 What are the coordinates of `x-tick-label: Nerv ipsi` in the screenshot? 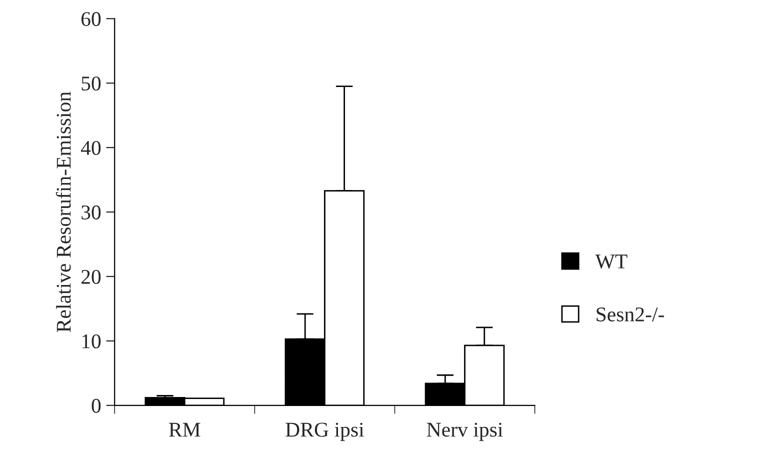 It's located at (464, 431).